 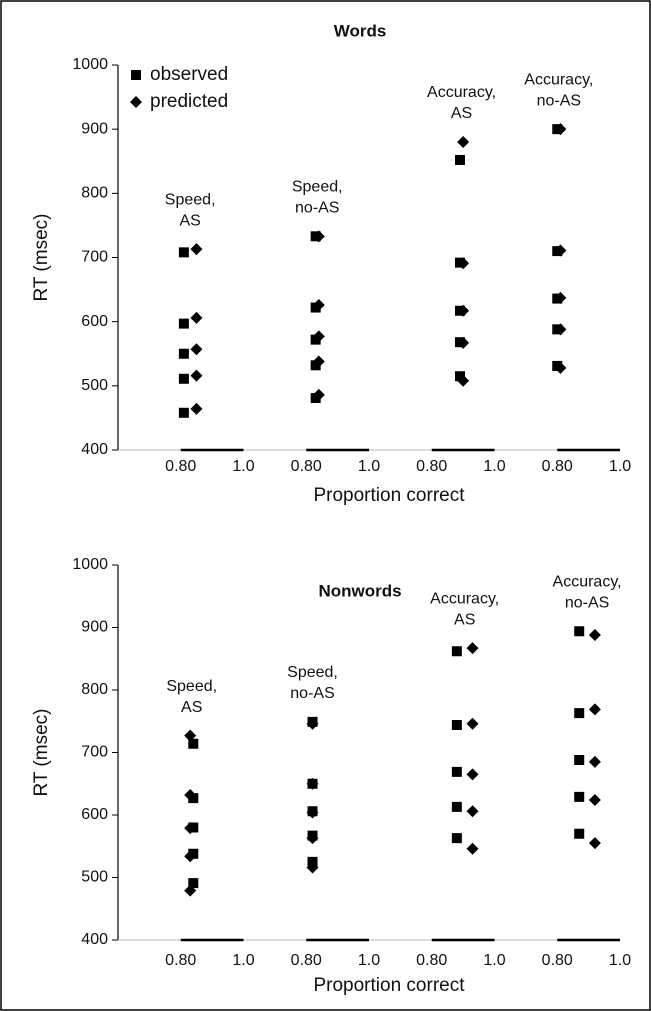 What do you see at coordinates (41, 258) in the screenshot?
I see `y-axis-label: RT (msec)` at bounding box center [41, 258].